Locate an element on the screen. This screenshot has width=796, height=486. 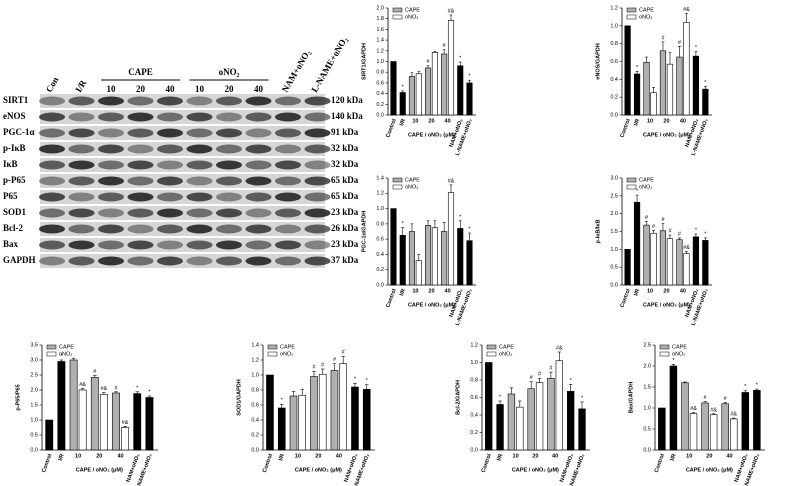
legend-label: oNO₂ is located at coordinates (286, 354).